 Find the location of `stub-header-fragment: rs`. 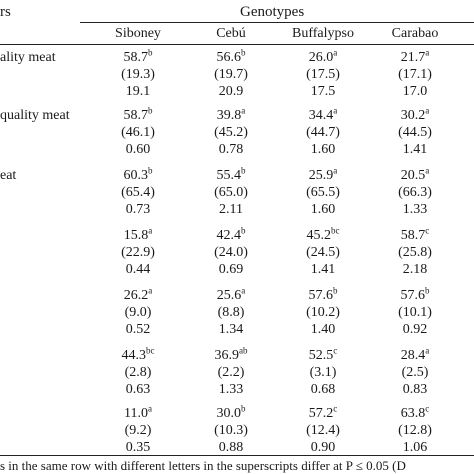

stub-header-fragment: rs is located at coordinates (5, 12).